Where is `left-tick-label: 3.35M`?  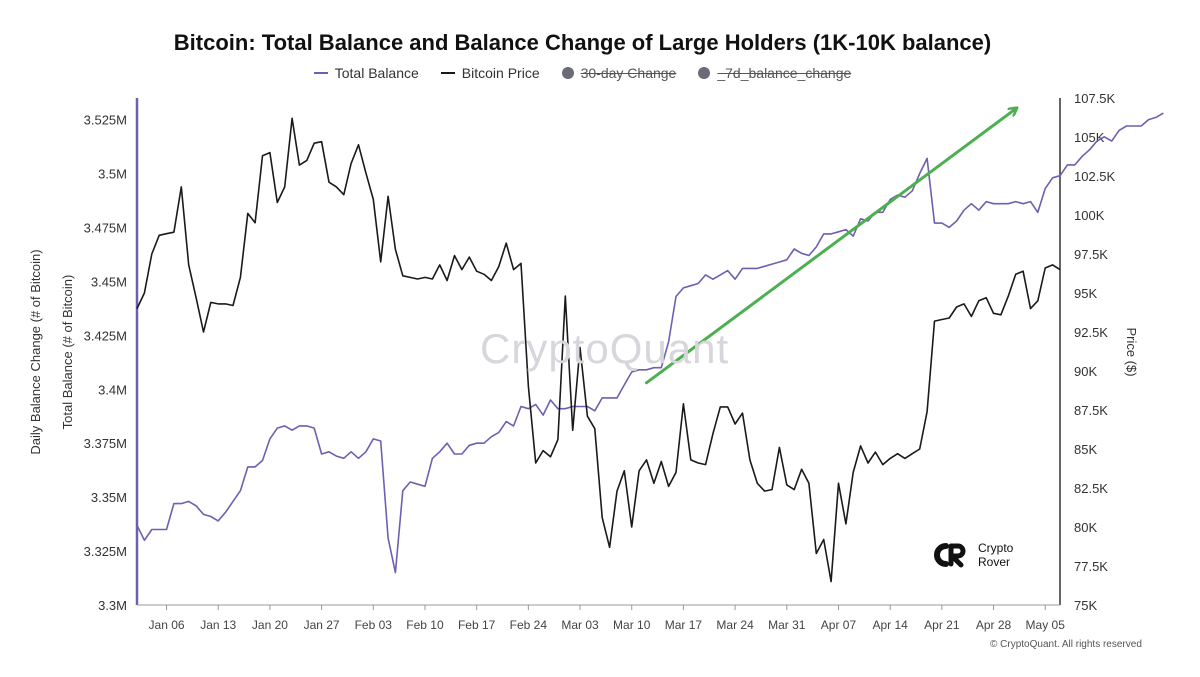
left-tick-label: 3.35M is located at coordinates (109, 497).